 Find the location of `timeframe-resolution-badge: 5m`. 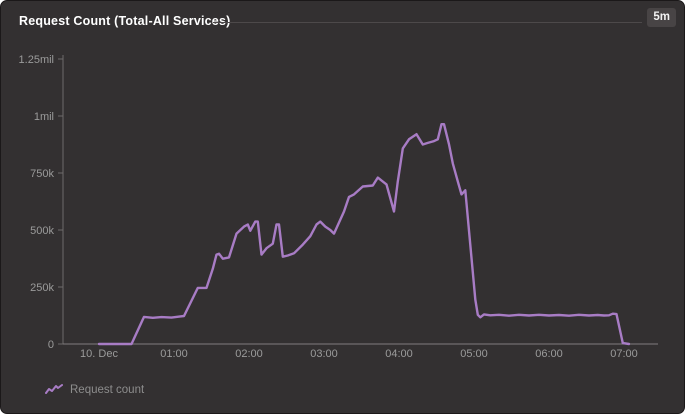

timeframe-resolution-badge: 5m is located at coordinates (661, 17).